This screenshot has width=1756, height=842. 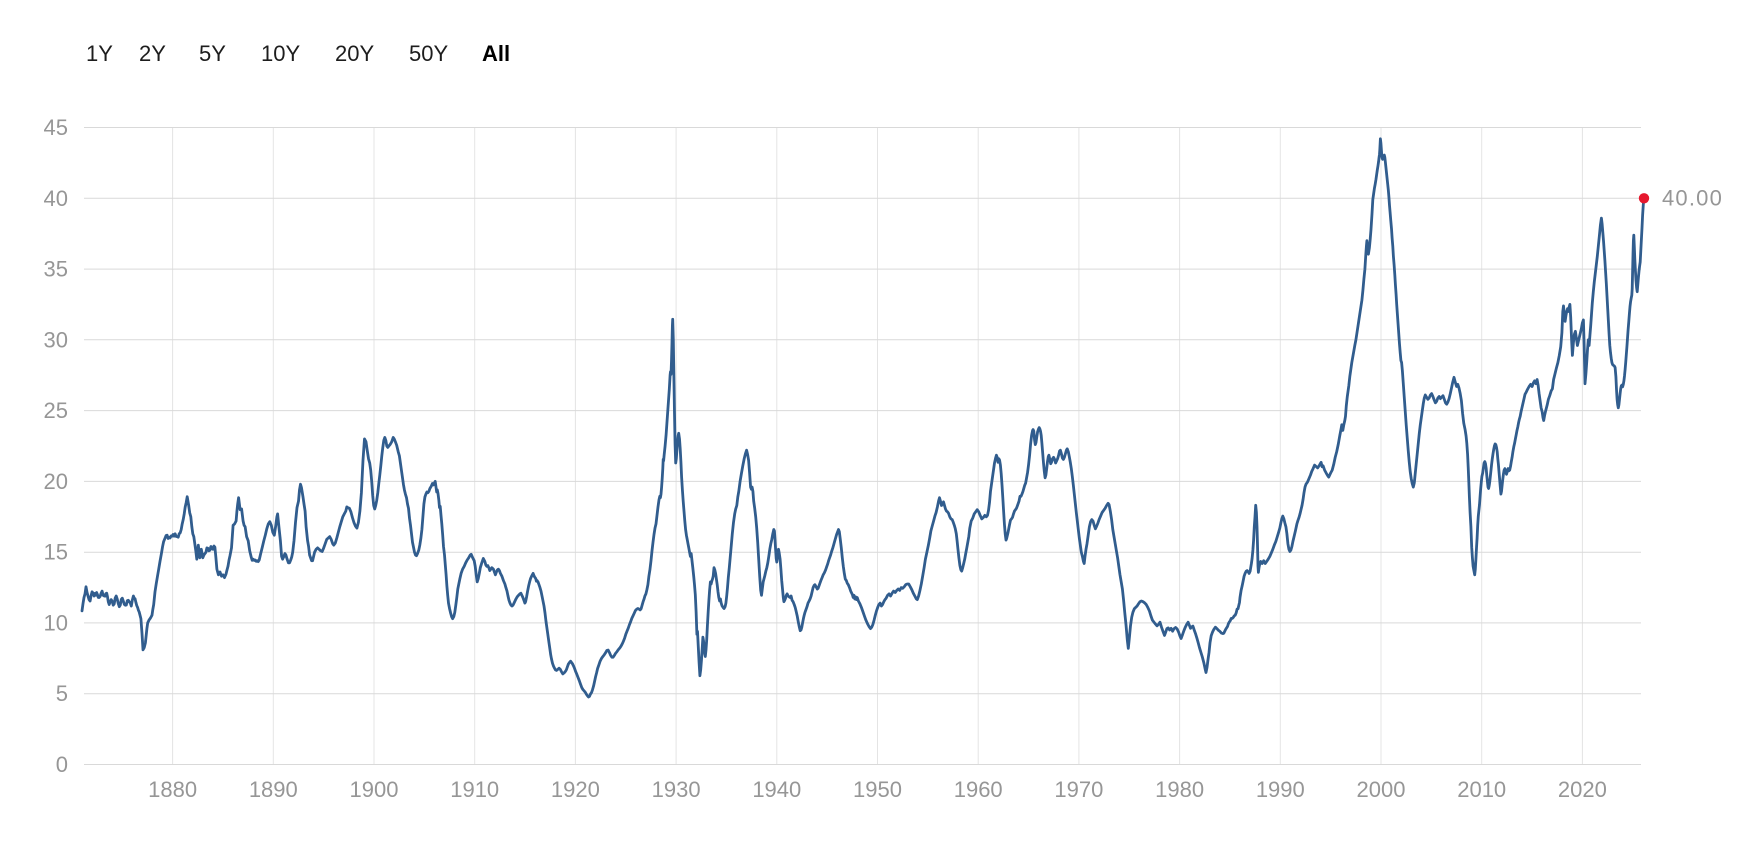 I want to click on svg-text: 40, so click(x=56, y=198).